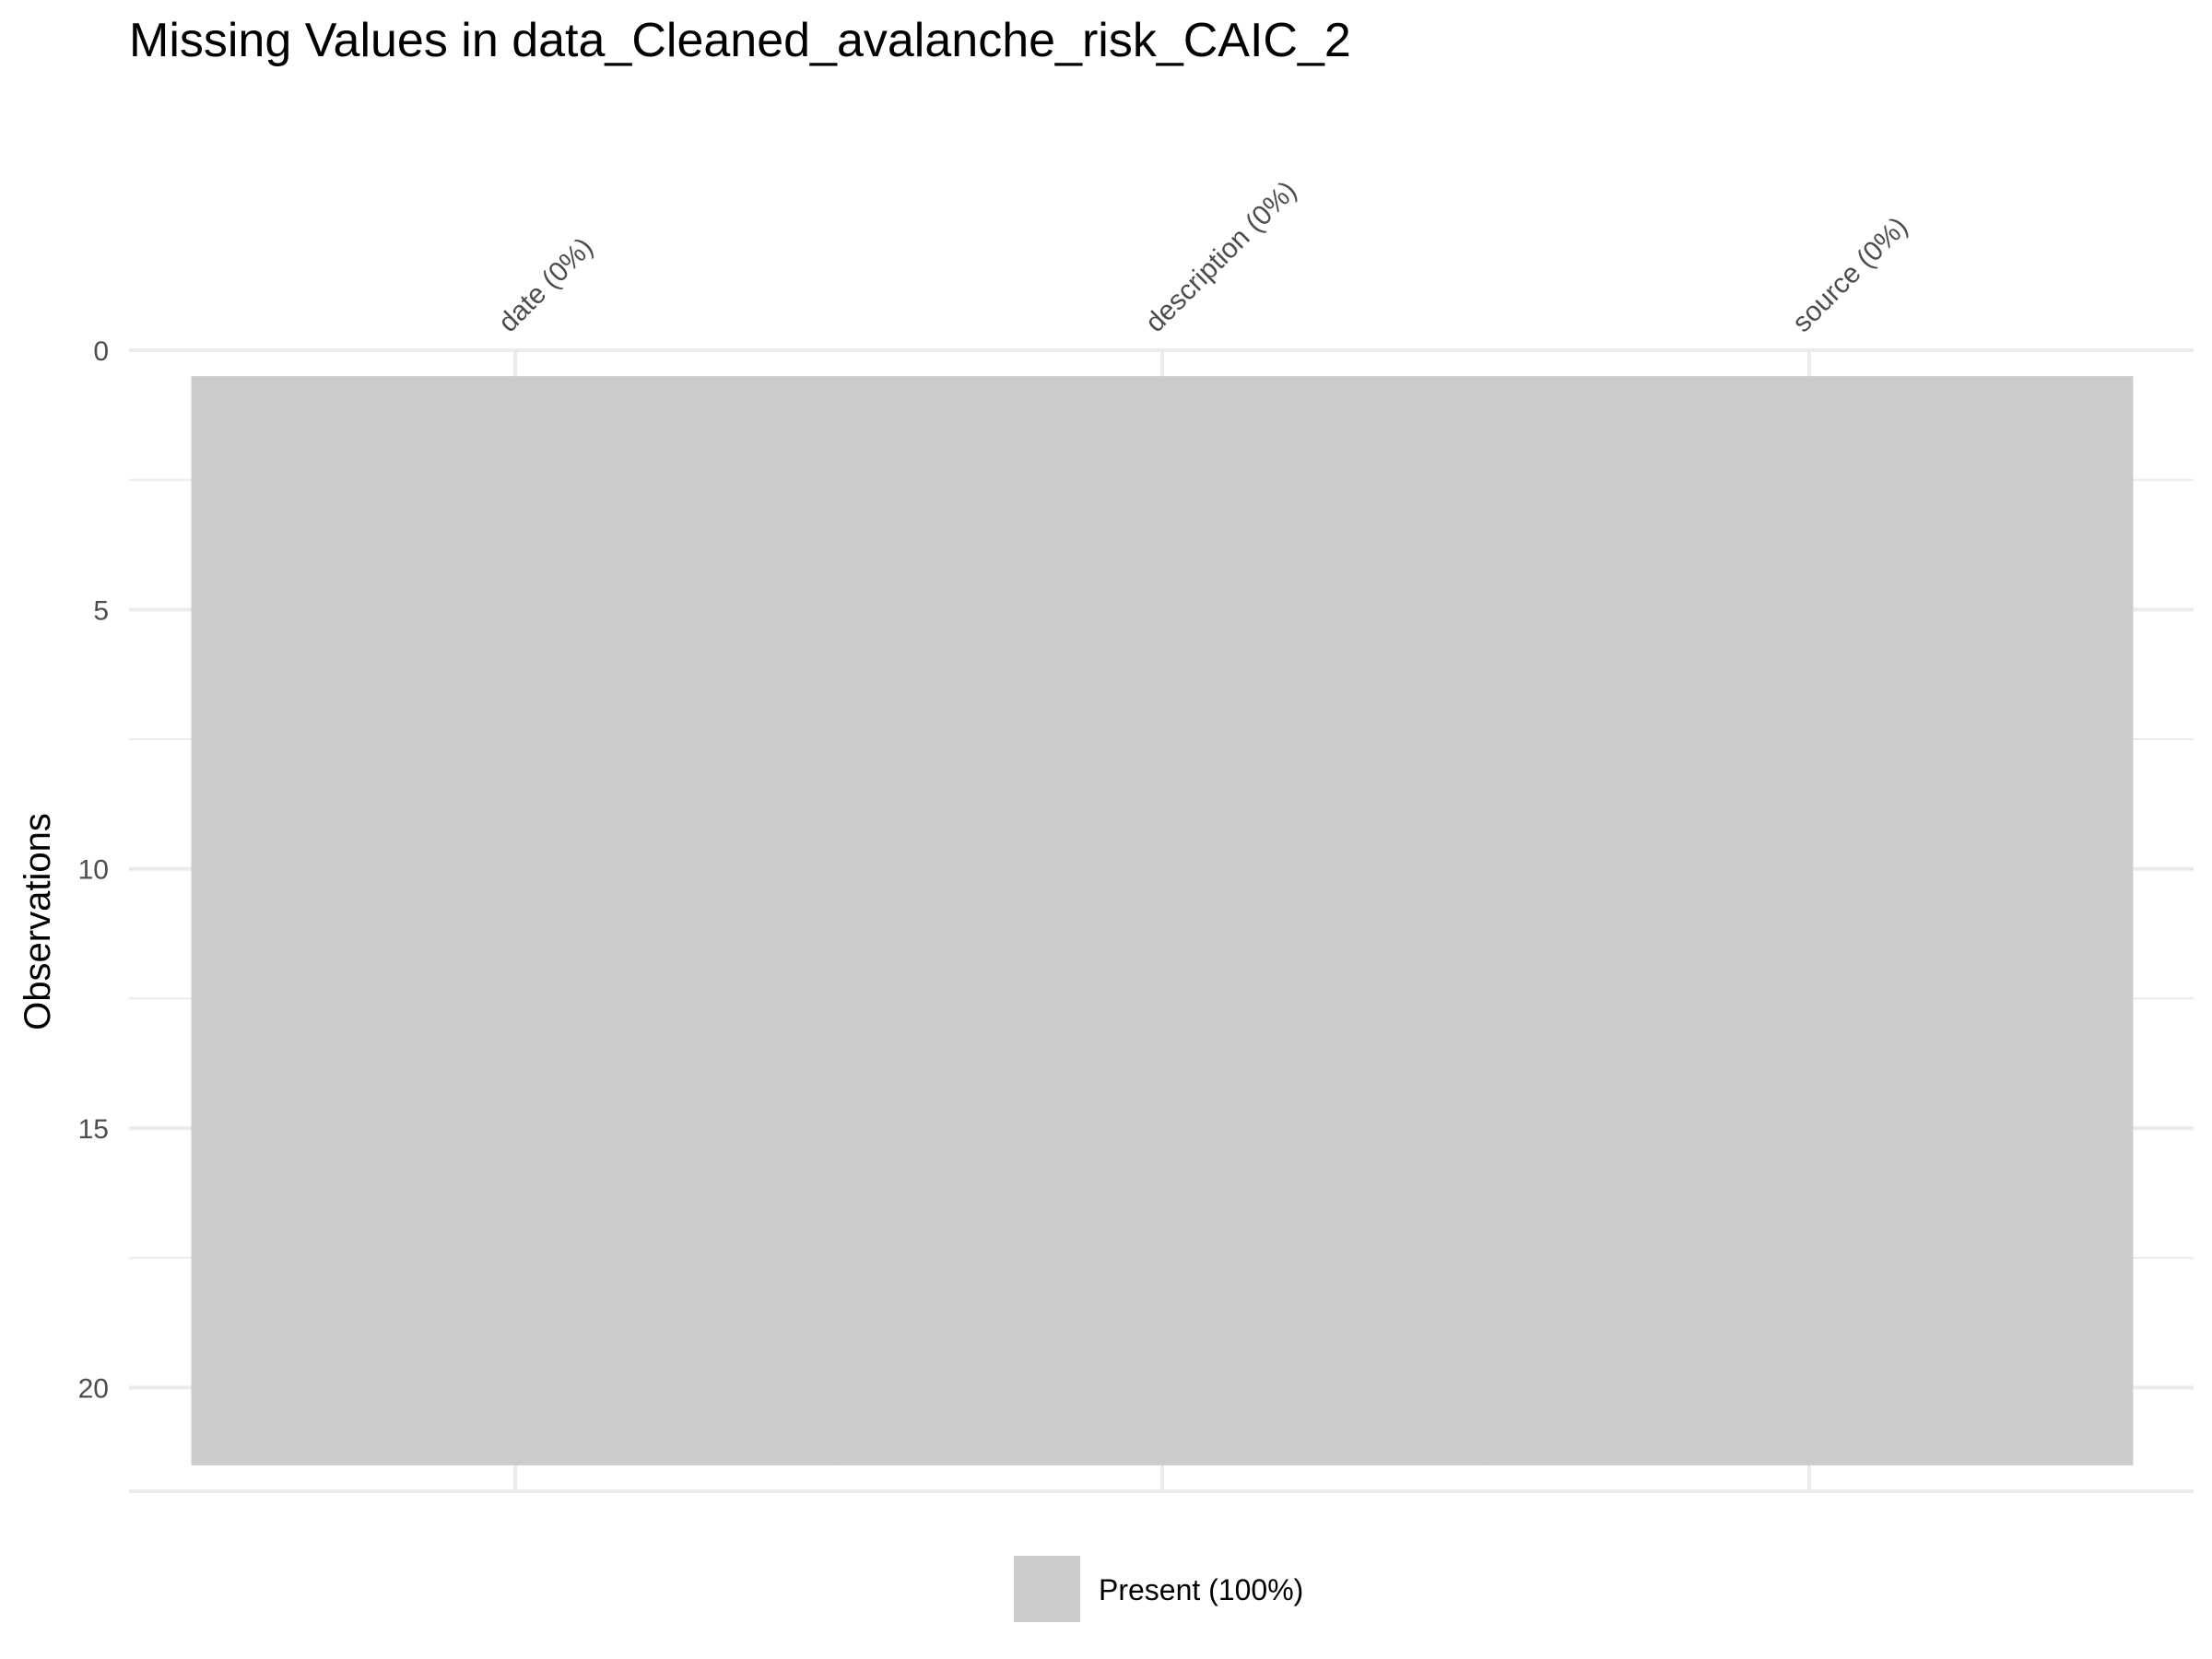  I want to click on x-tick-label: date (0%), so click(546, 285).